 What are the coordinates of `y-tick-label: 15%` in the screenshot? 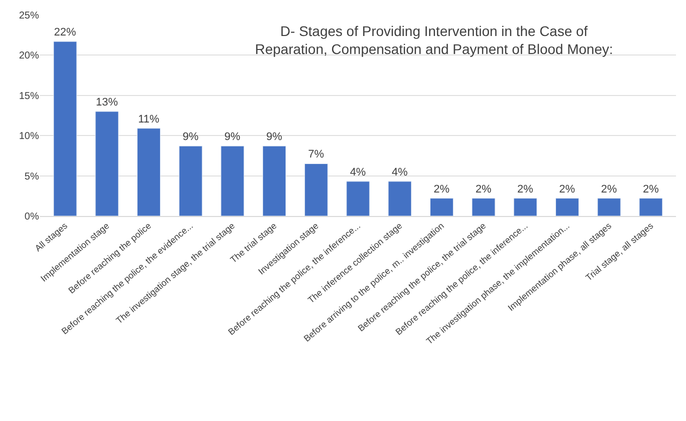 It's located at (29, 96).